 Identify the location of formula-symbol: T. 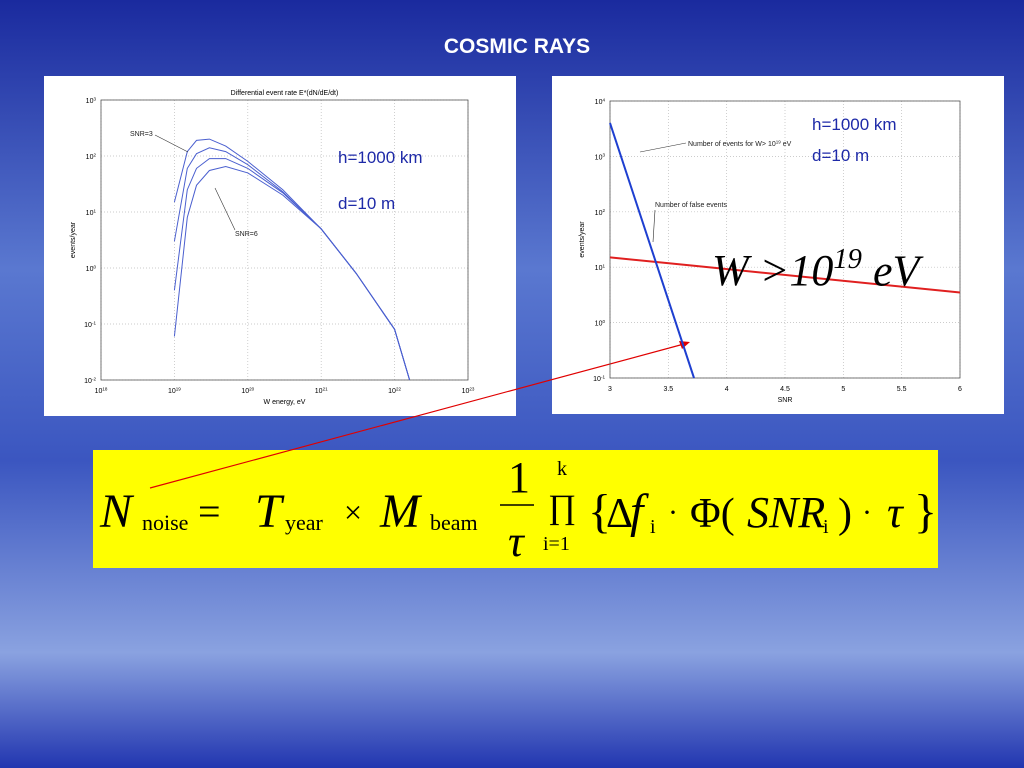
(270, 511).